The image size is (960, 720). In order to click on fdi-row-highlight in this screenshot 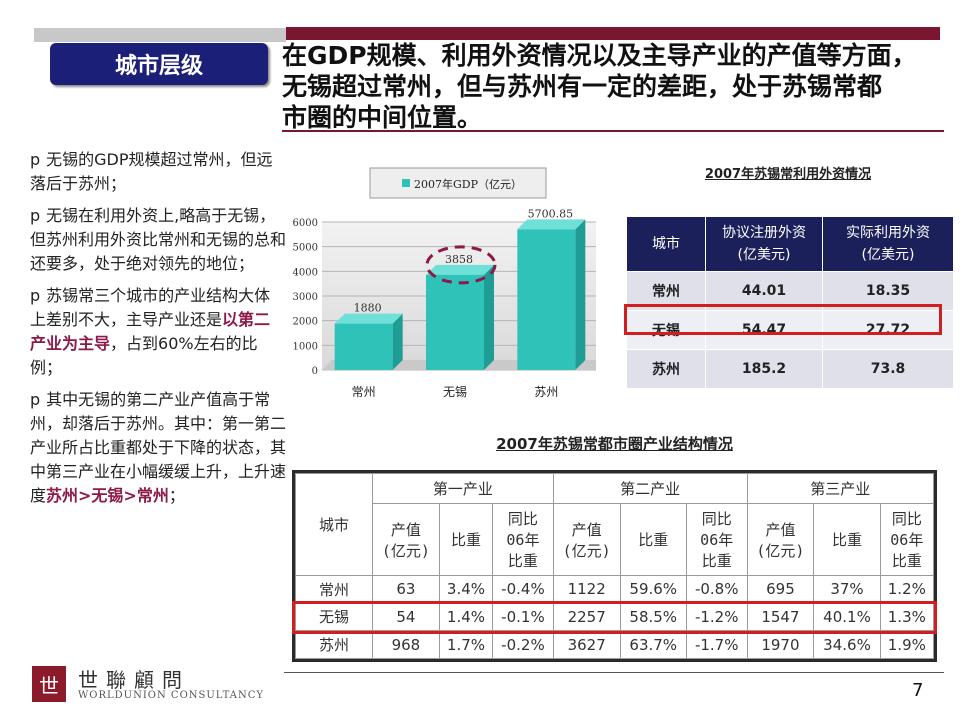, I will do `click(783, 319)`.